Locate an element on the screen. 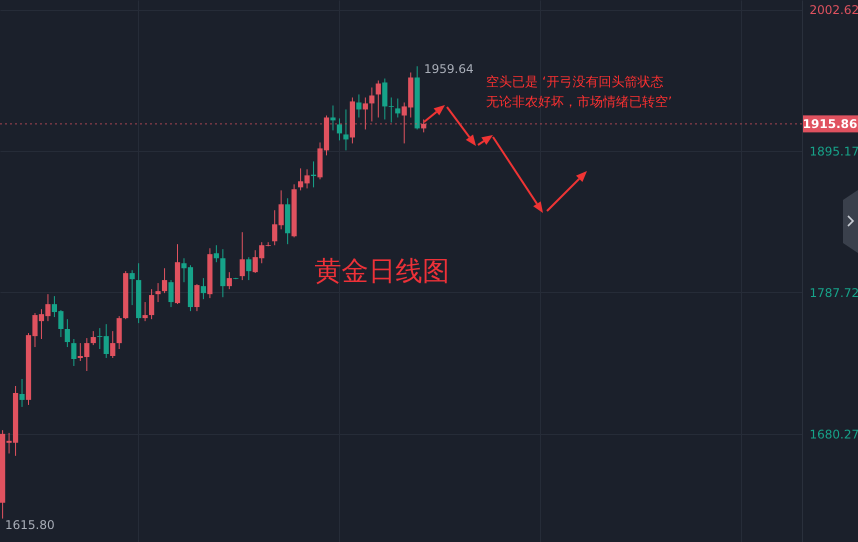 This screenshot has height=542, width=858. annotation: 1959.64 is located at coordinates (449, 69).